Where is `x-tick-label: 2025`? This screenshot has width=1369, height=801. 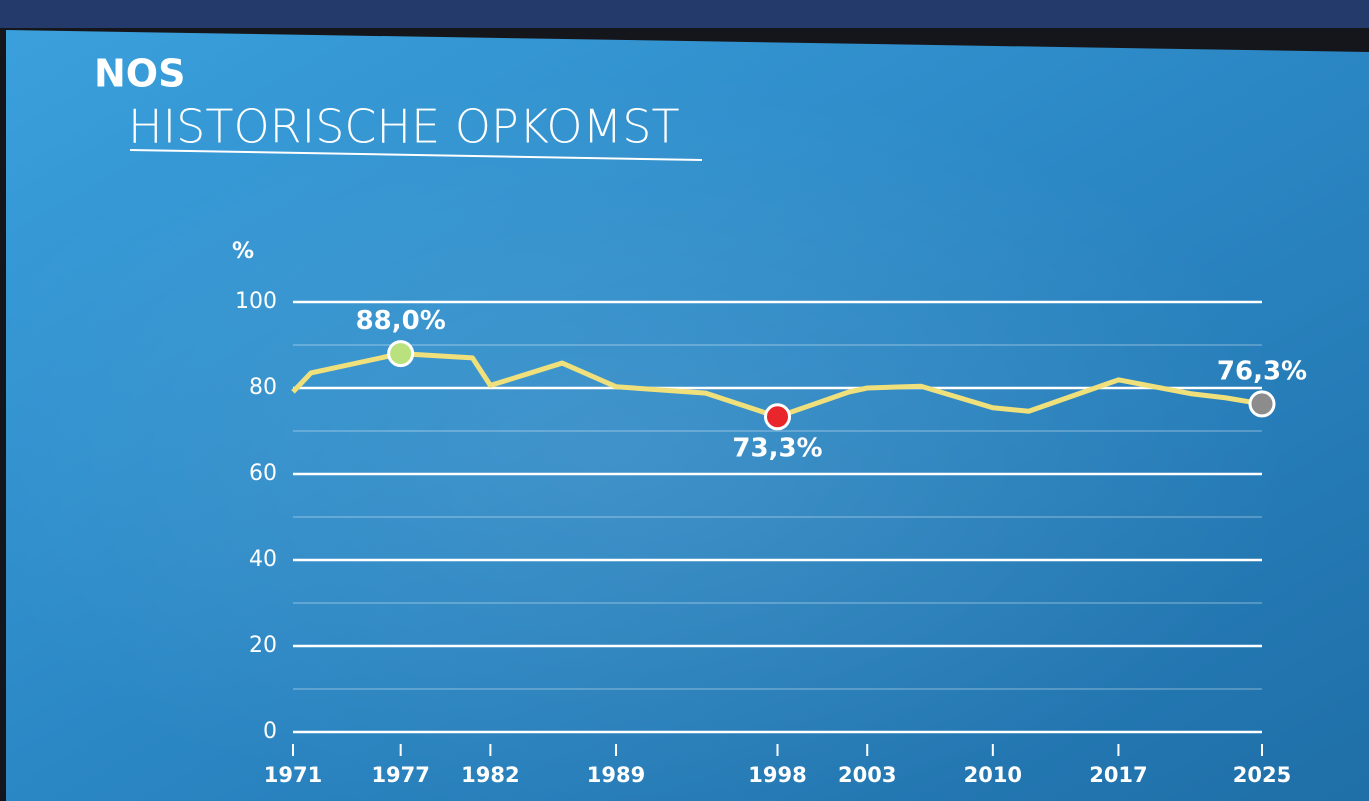
x-tick-label: 2025 is located at coordinates (1262, 775).